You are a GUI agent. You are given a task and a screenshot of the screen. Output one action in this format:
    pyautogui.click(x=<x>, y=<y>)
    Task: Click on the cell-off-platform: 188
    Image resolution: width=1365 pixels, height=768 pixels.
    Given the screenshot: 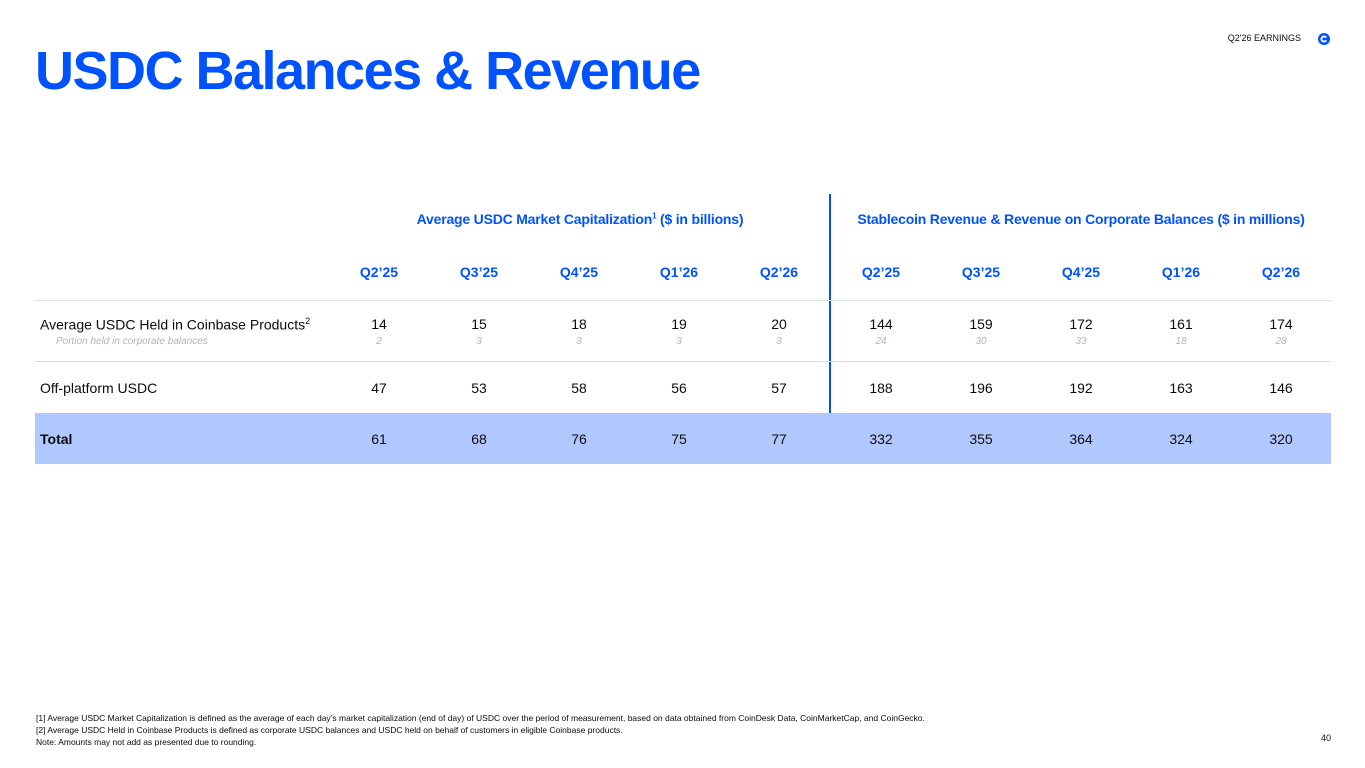 What is the action you would take?
    pyautogui.click(x=881, y=388)
    